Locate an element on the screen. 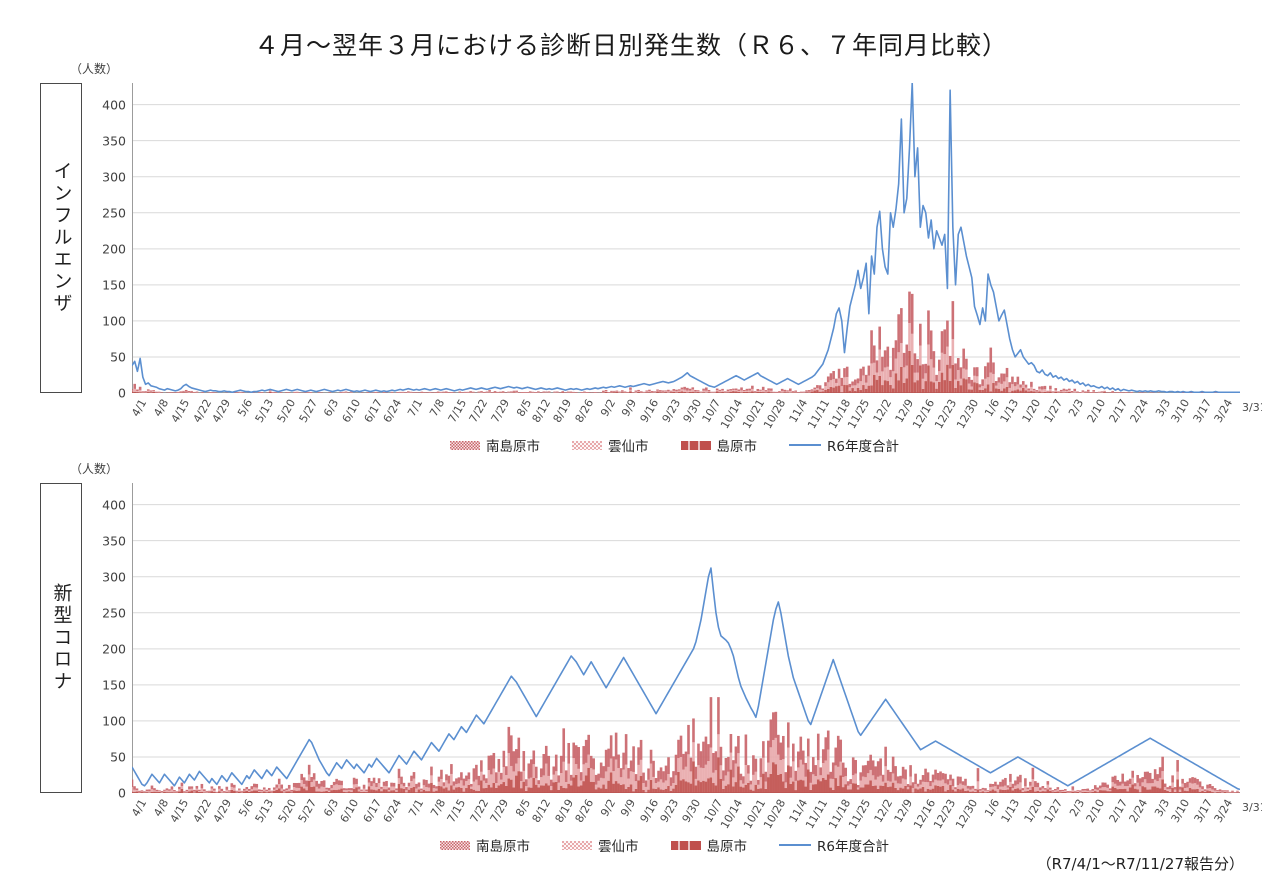  side-label-box-influenza: インフルエンザ is located at coordinates (61, 238).